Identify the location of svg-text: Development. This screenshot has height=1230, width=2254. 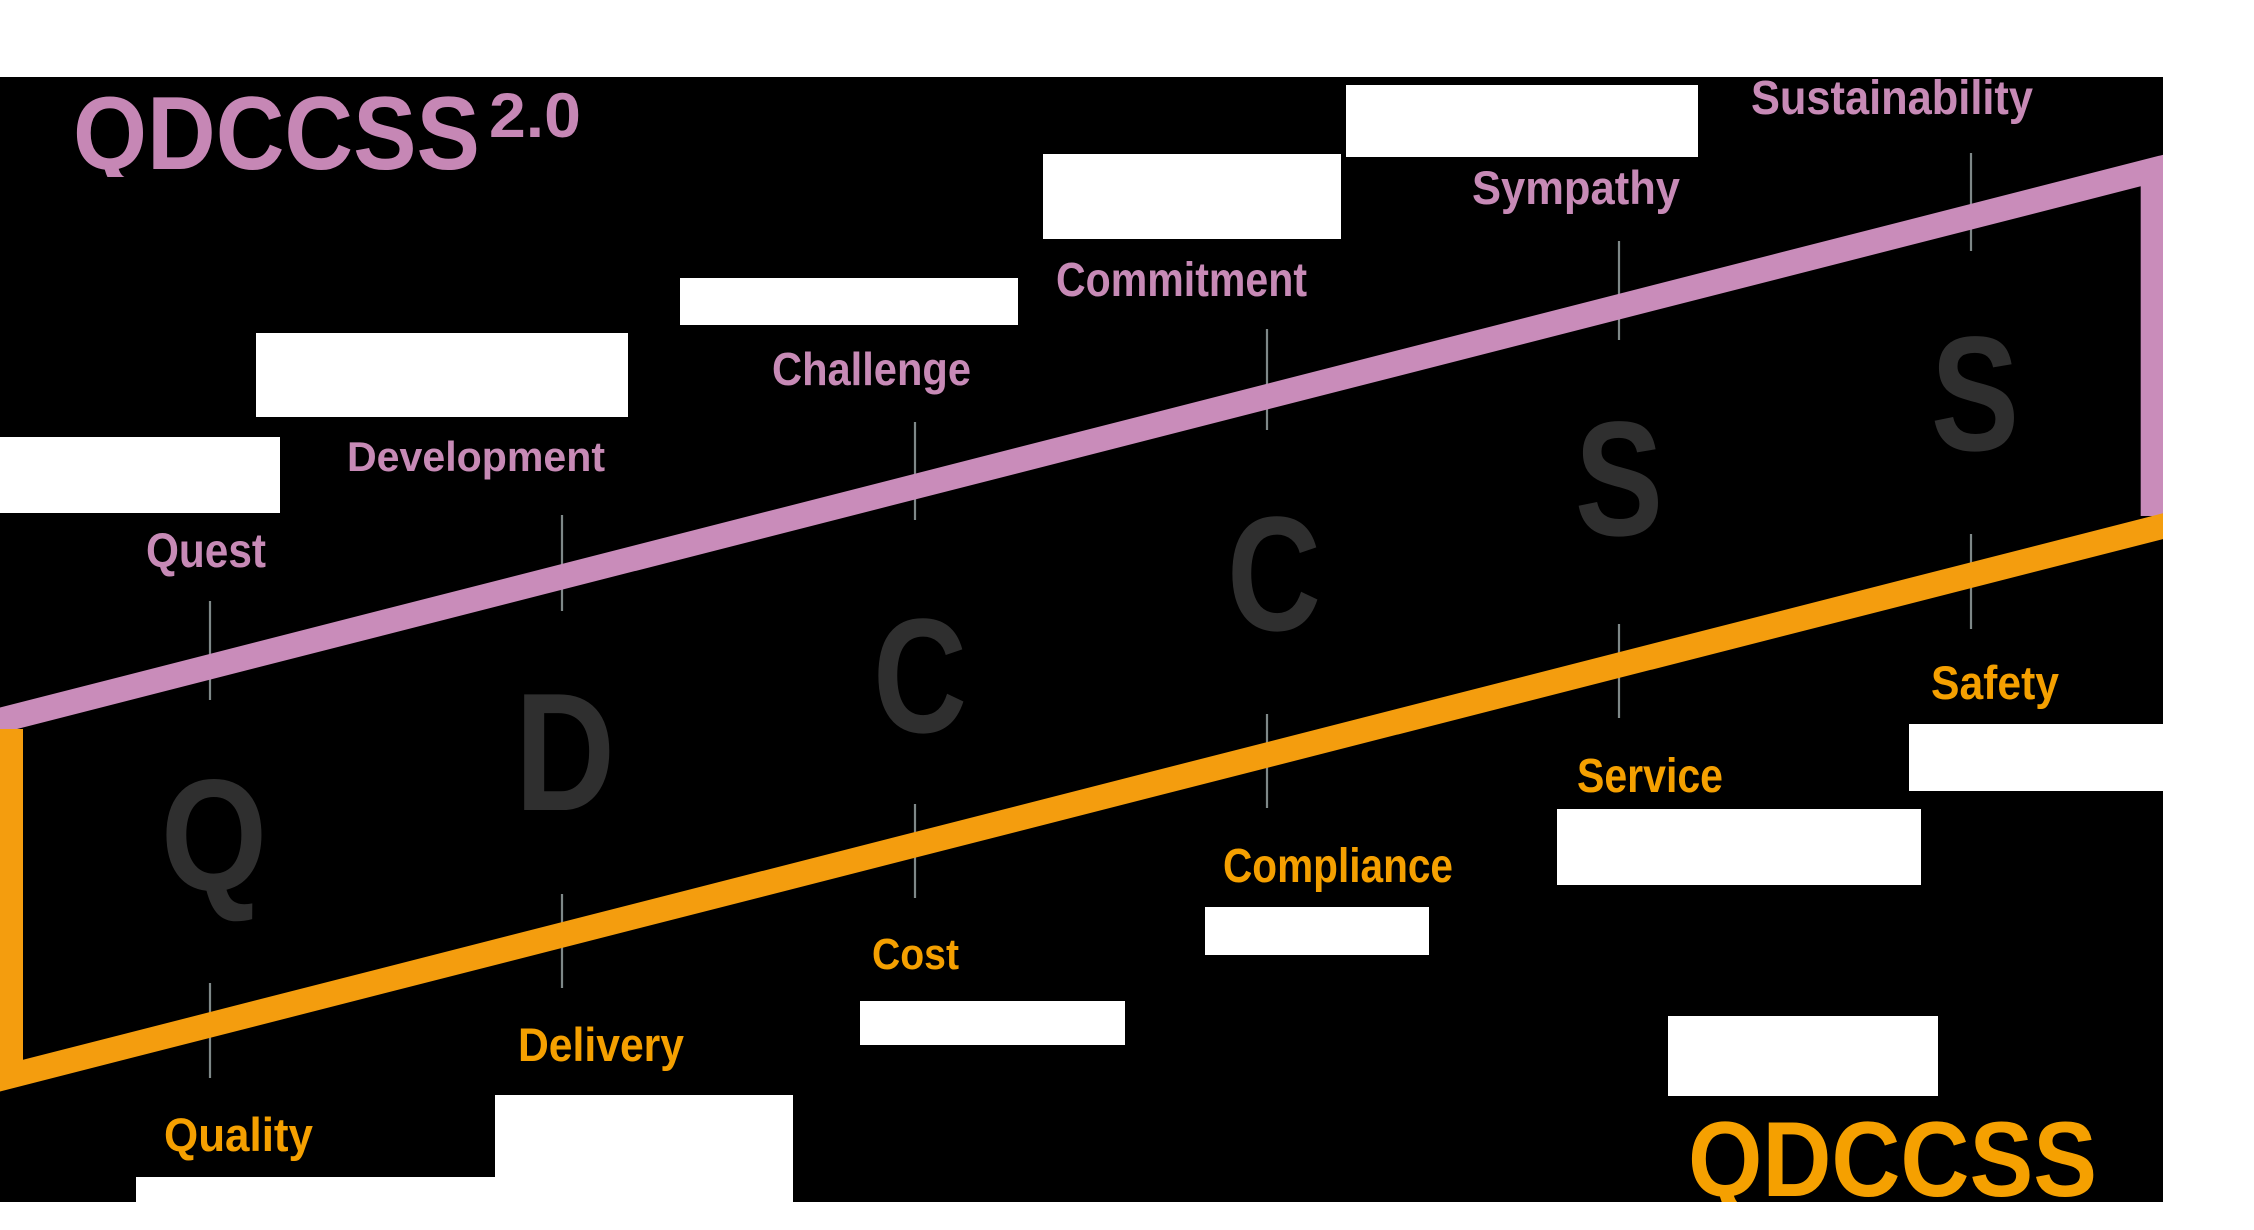
(476, 456).